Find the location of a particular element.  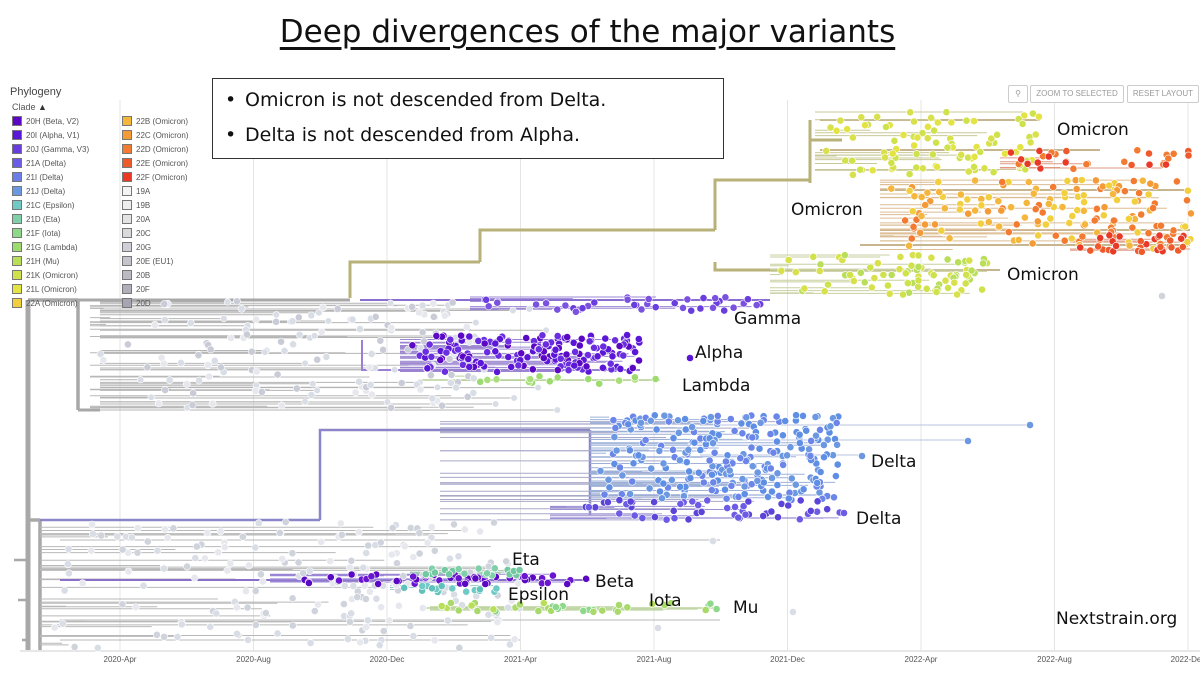

legend-item: 21K (Omicron) is located at coordinates (45, 275).